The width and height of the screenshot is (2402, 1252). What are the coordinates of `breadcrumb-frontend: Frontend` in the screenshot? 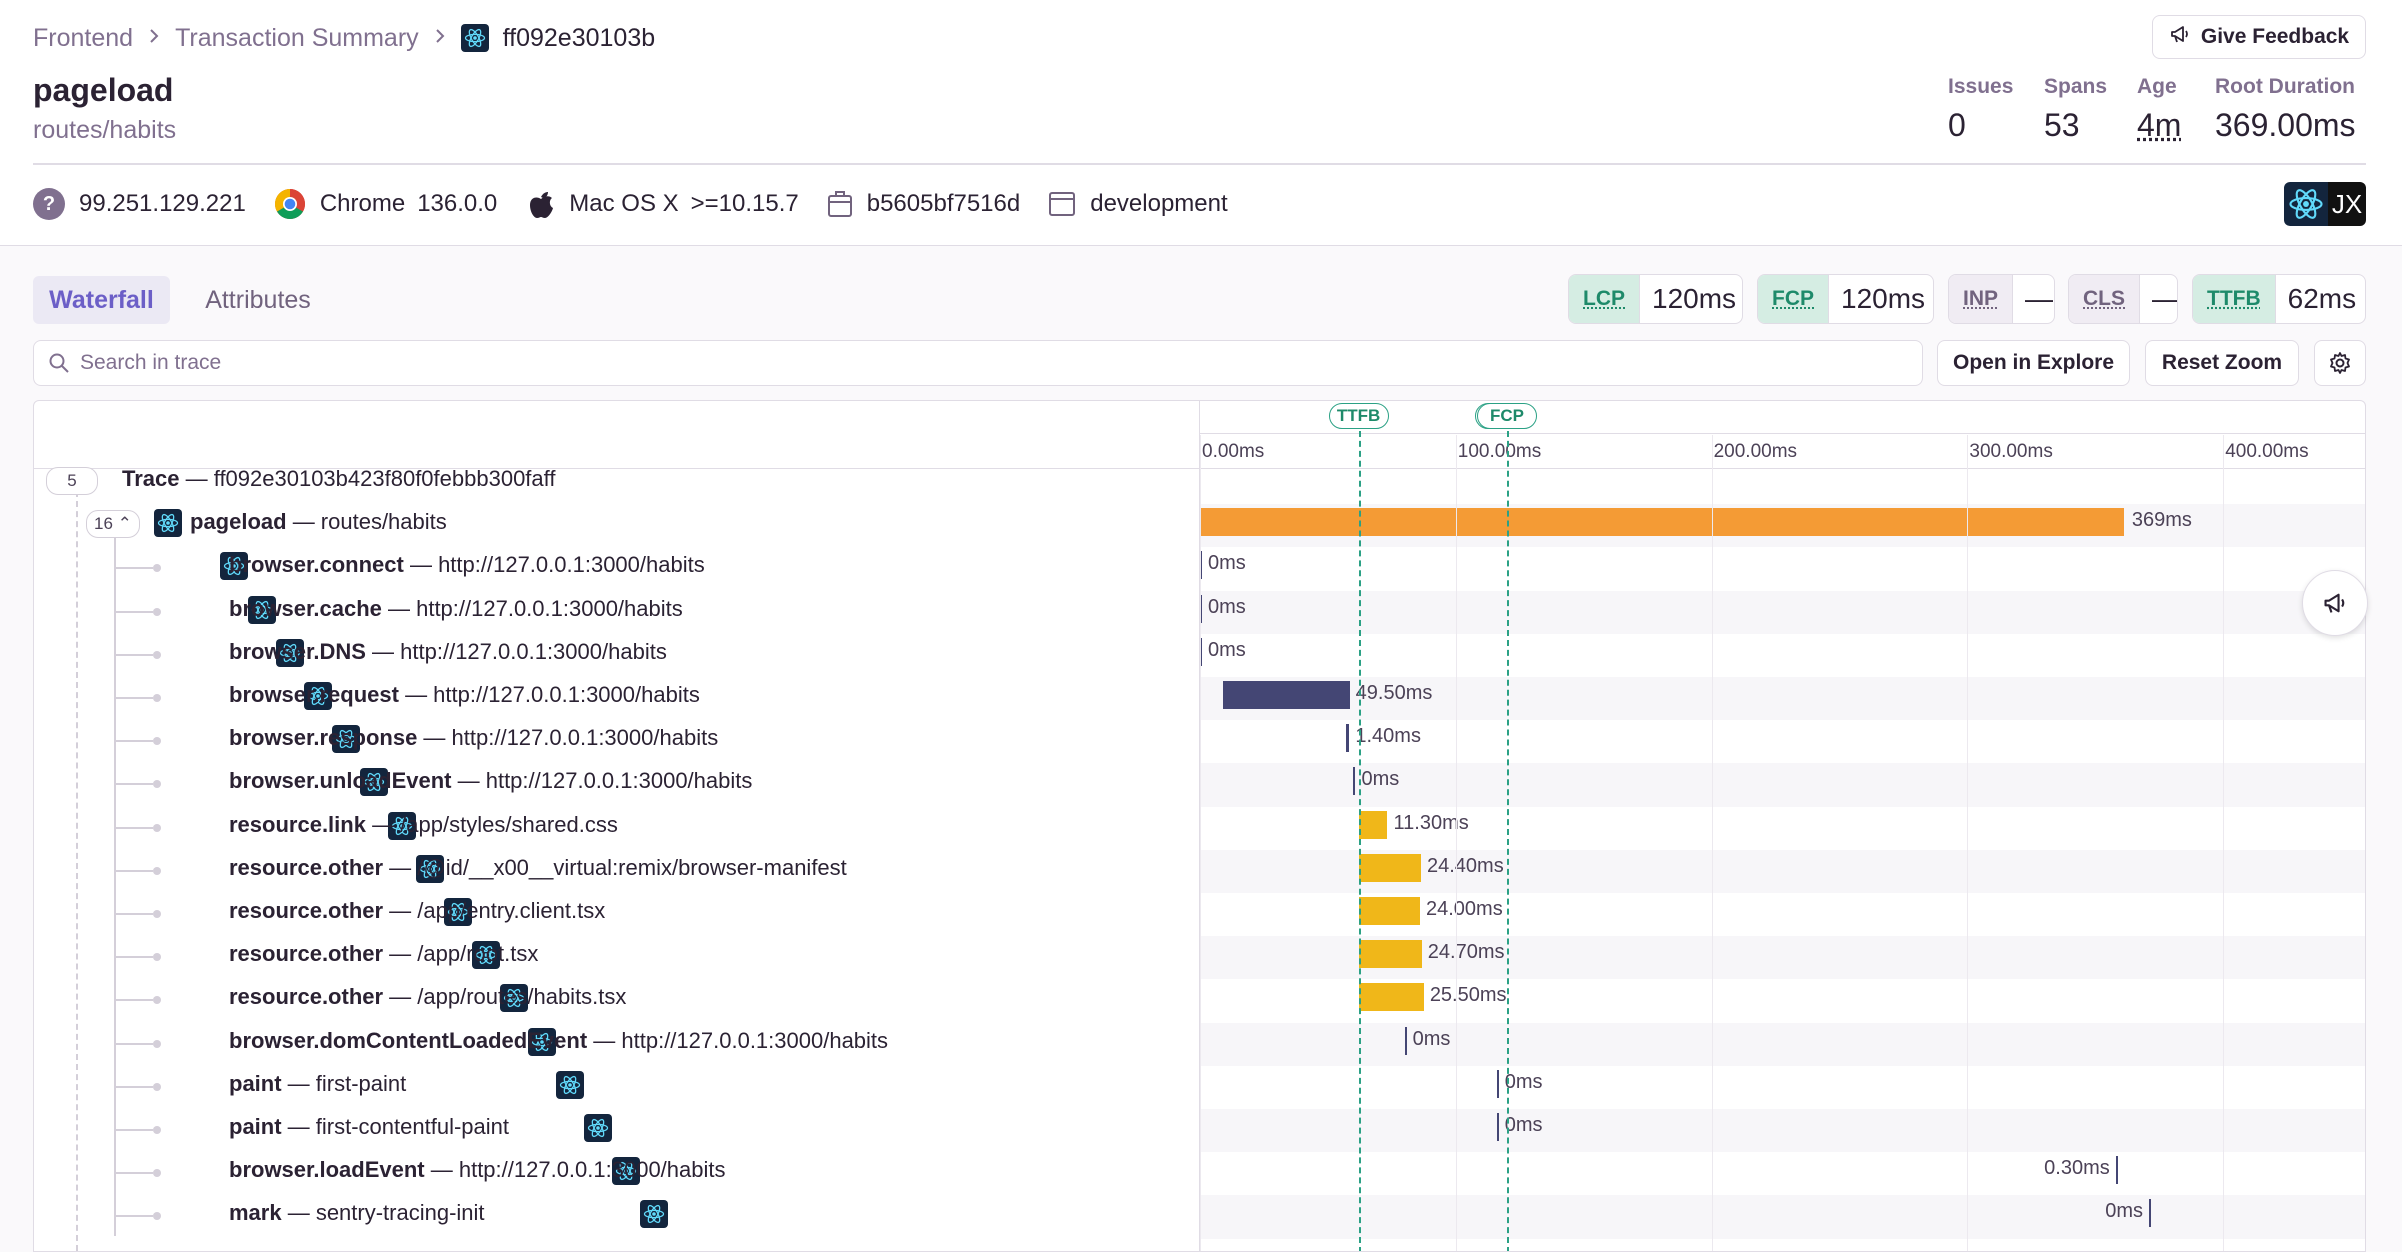 It's located at (83, 37).